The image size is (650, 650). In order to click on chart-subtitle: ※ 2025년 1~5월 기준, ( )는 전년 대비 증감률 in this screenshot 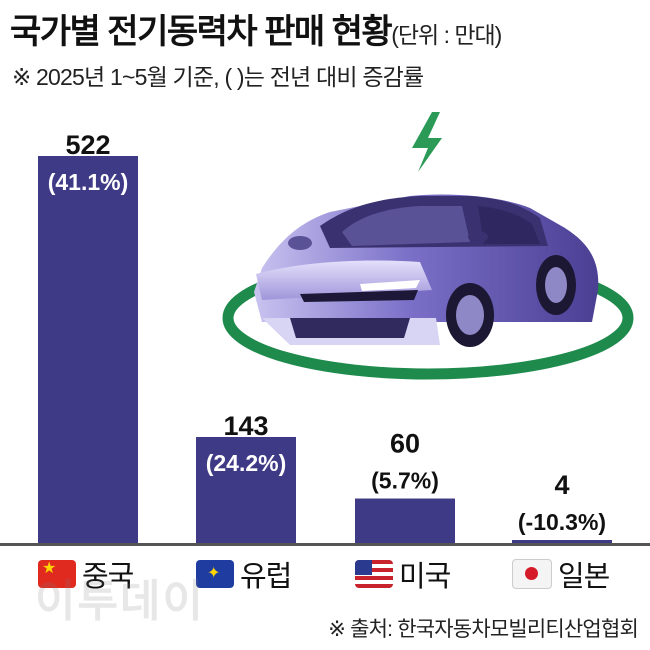, I will do `click(218, 77)`.